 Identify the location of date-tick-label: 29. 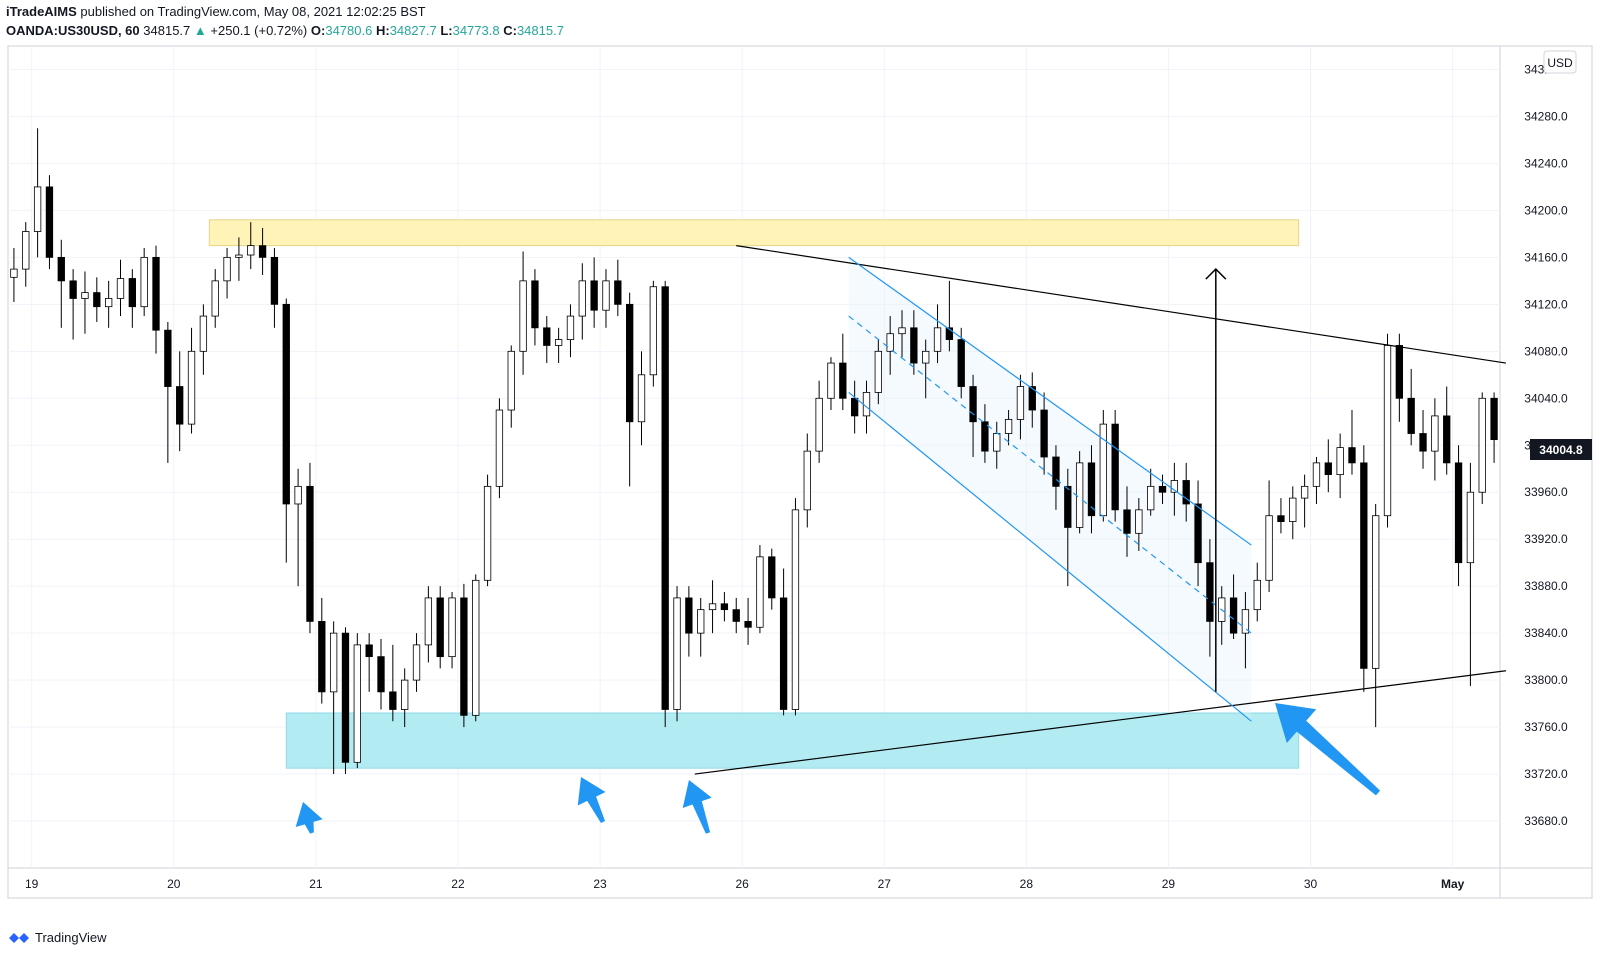
(1169, 884).